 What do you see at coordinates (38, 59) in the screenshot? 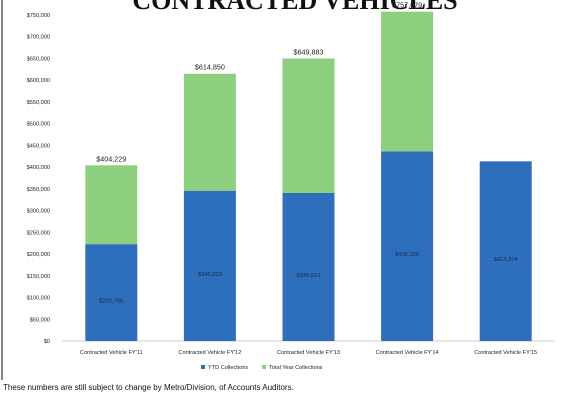
I see `y-tick-label: $650,000` at bounding box center [38, 59].